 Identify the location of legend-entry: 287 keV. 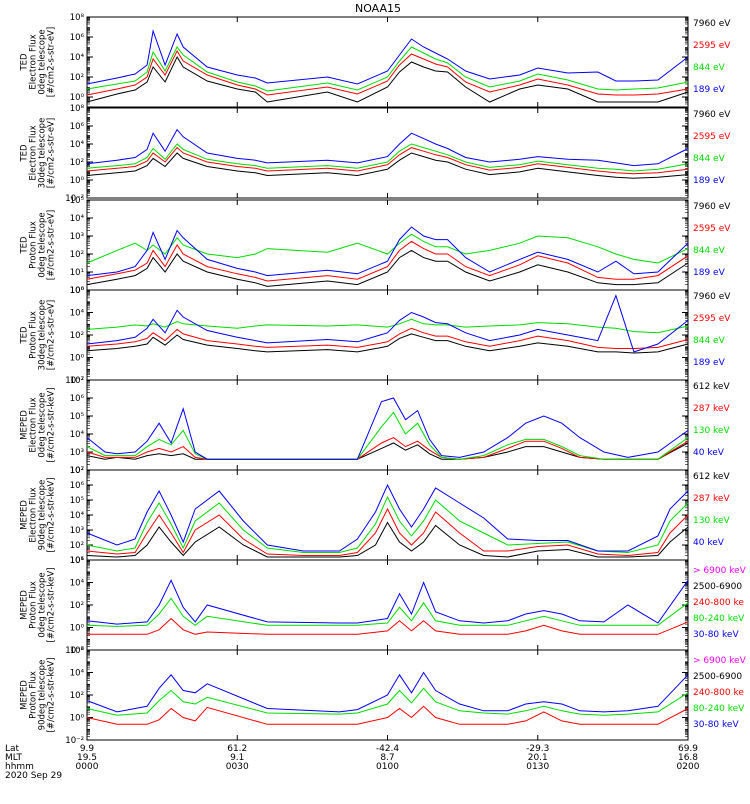
(711, 409).